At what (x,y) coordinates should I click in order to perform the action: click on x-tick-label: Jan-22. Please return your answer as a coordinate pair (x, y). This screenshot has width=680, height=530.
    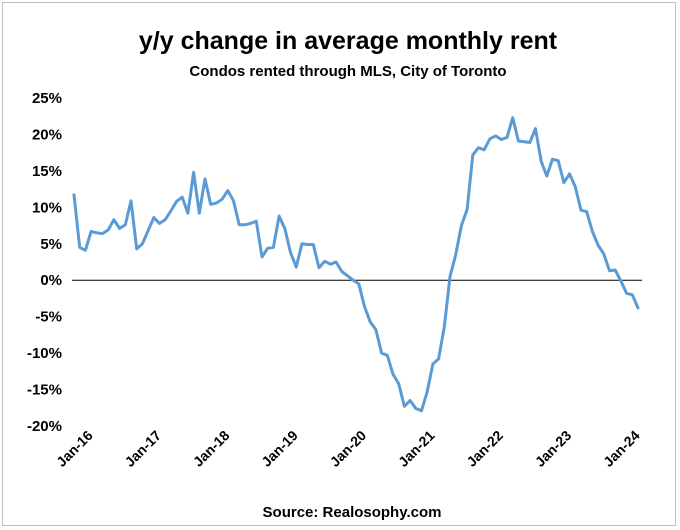
    Looking at the image, I should click on (484, 448).